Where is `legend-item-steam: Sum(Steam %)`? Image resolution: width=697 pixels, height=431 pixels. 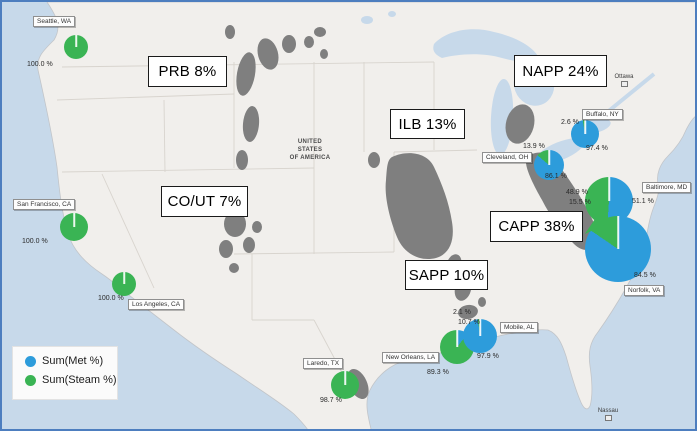 legend-item-steam: Sum(Steam %) is located at coordinates (71, 380).